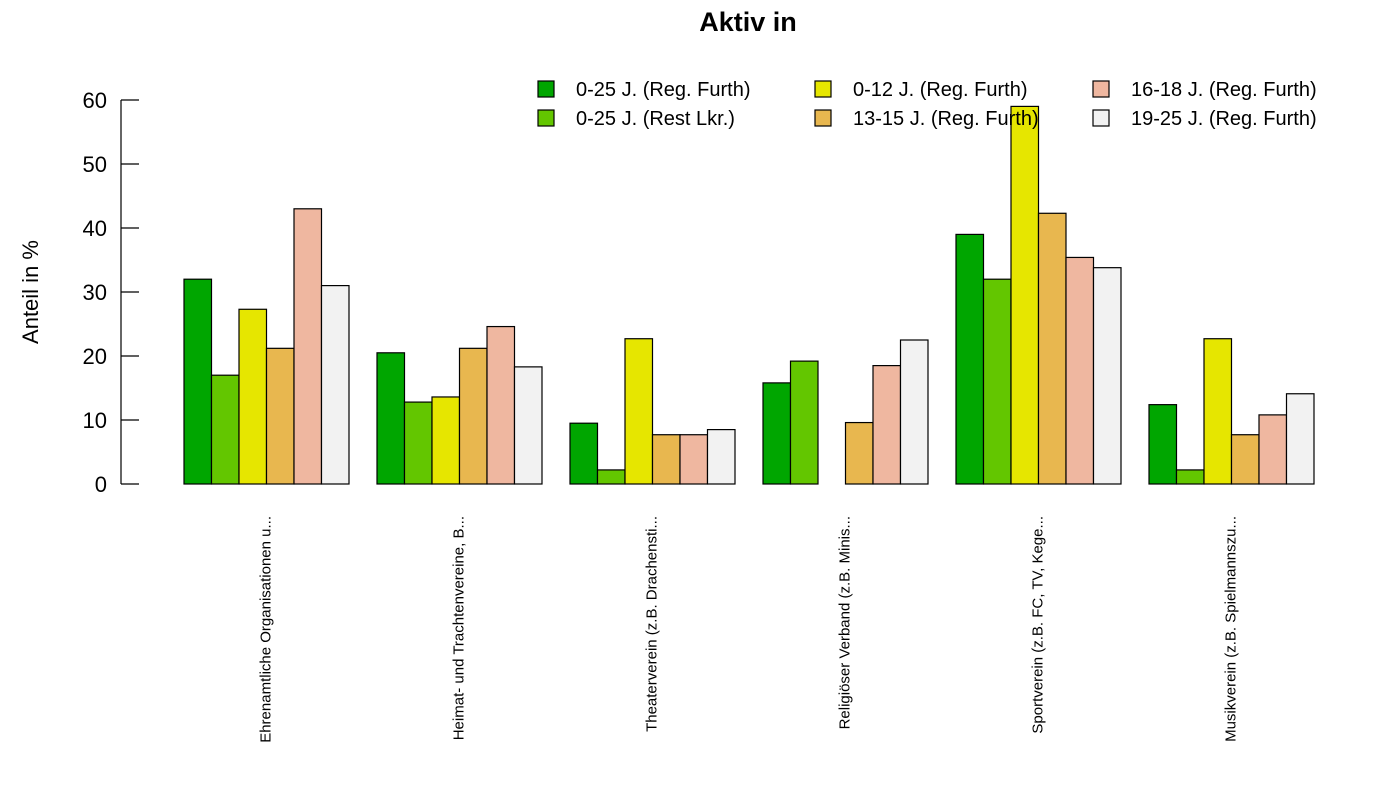 The width and height of the screenshot is (1376, 811). I want to click on chart-title: Aktiv in, so click(748, 22).